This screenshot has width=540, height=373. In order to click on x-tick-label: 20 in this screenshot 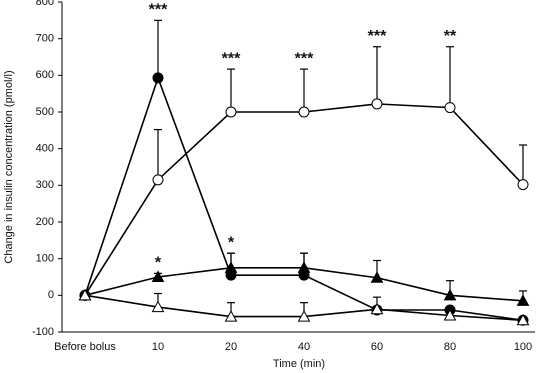, I will do `click(231, 347)`.